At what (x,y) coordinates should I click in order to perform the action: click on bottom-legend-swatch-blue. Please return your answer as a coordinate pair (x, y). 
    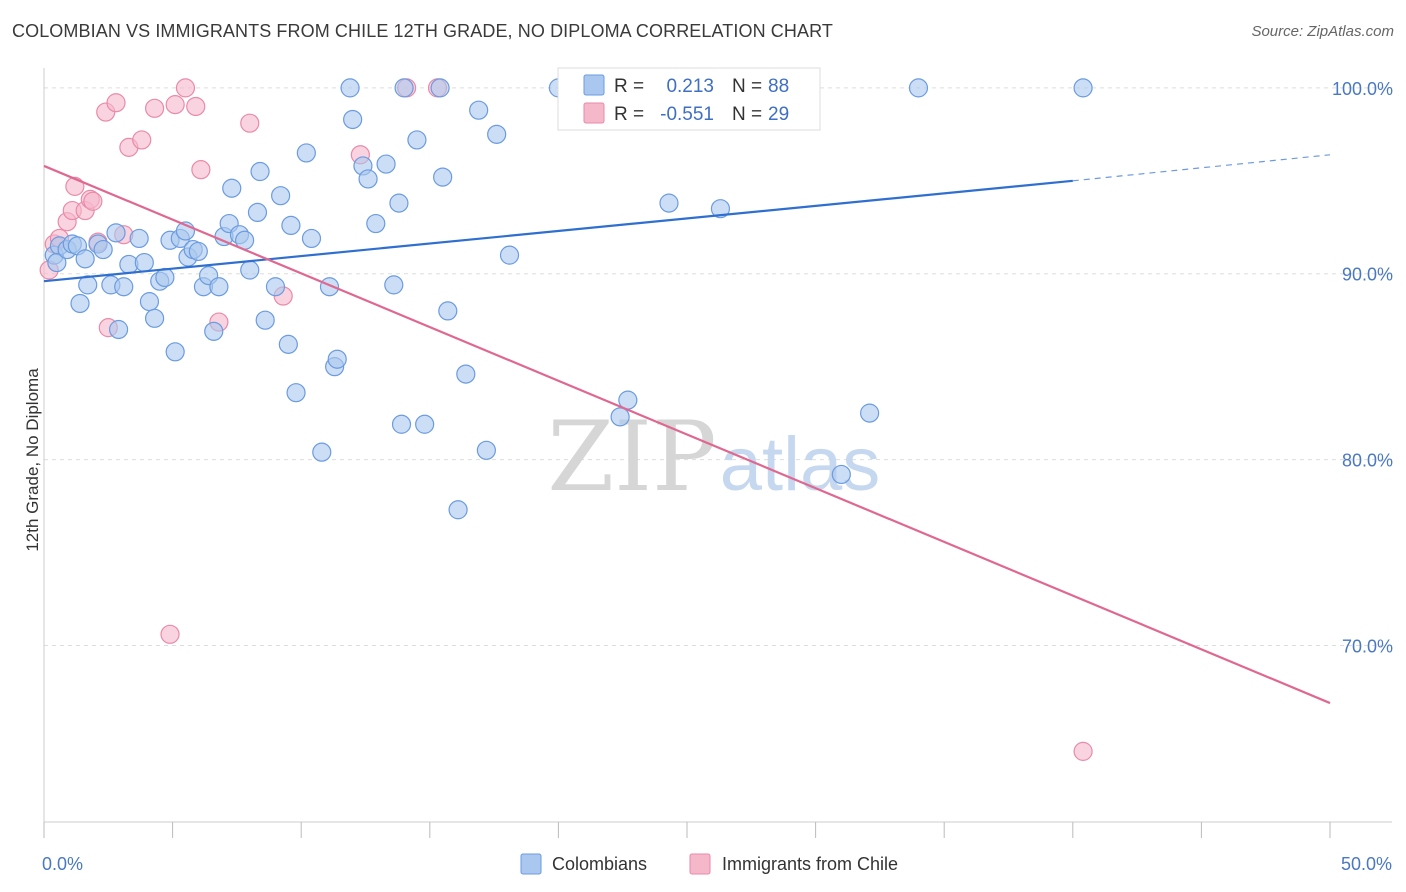
    Looking at the image, I should click on (531, 864).